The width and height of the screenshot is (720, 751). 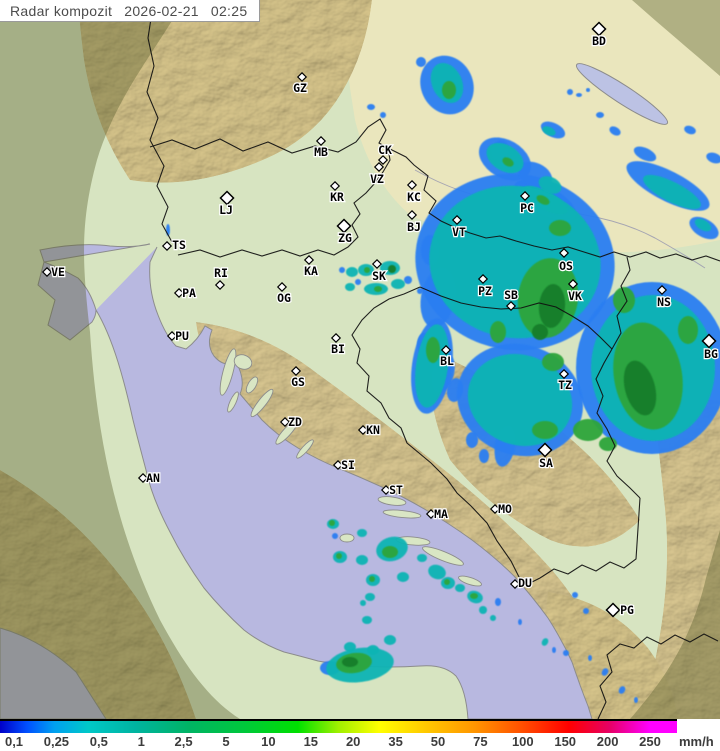 I want to click on station-marker-BG: BG, so click(x=710, y=347).